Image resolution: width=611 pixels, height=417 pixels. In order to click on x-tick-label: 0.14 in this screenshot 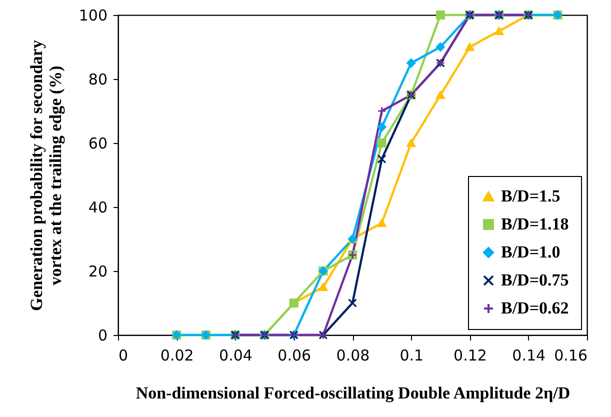, I will do `click(529, 355)`.